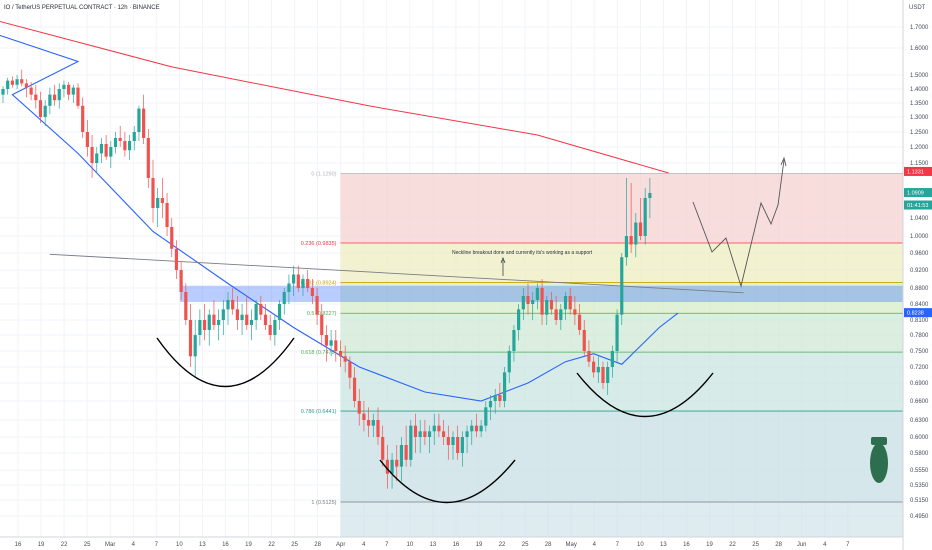  What do you see at coordinates (525, 545) in the screenshot?
I see `time-tick-label: 25` at bounding box center [525, 545].